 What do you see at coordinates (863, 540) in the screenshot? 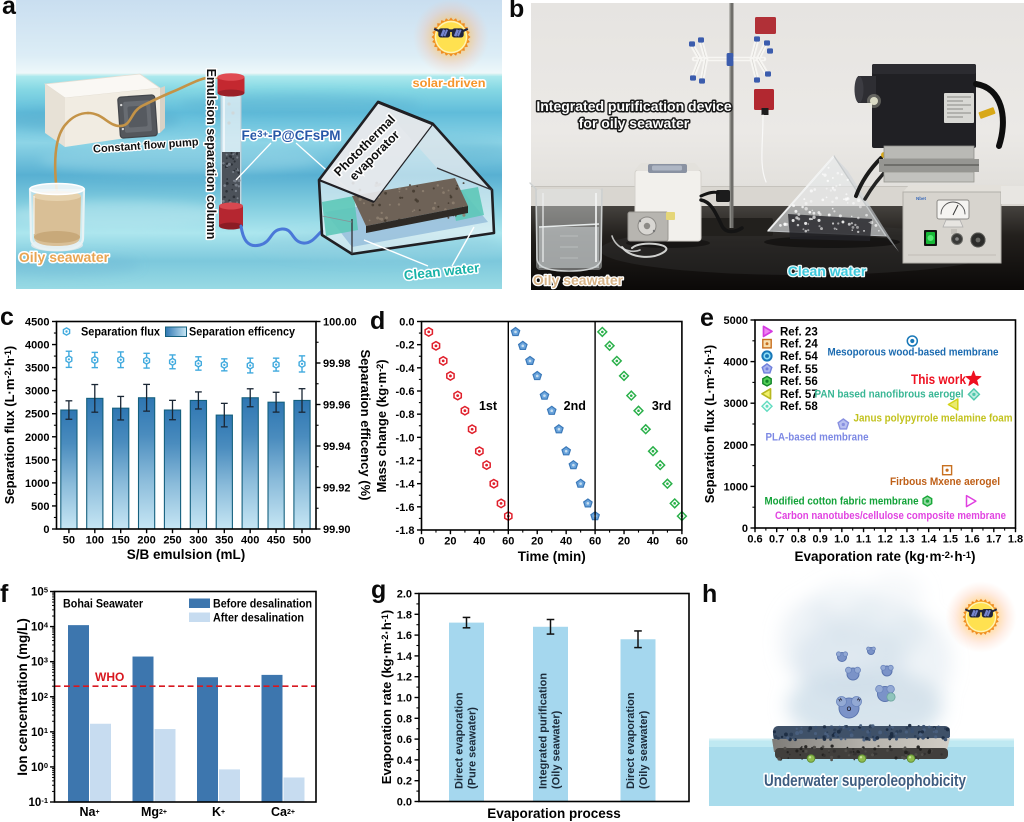
I see `svg-text: 1.1` at bounding box center [863, 540].